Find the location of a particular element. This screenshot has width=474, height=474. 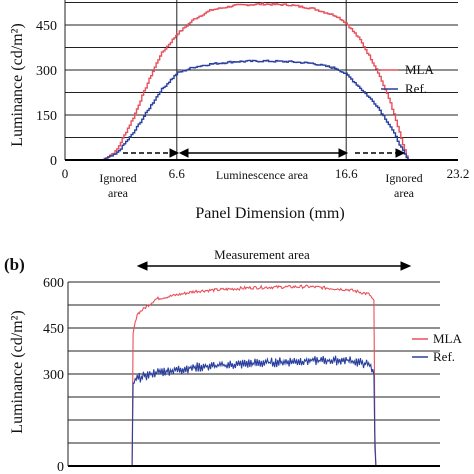

ignored-right-line1: Ignored is located at coordinates (403, 178).